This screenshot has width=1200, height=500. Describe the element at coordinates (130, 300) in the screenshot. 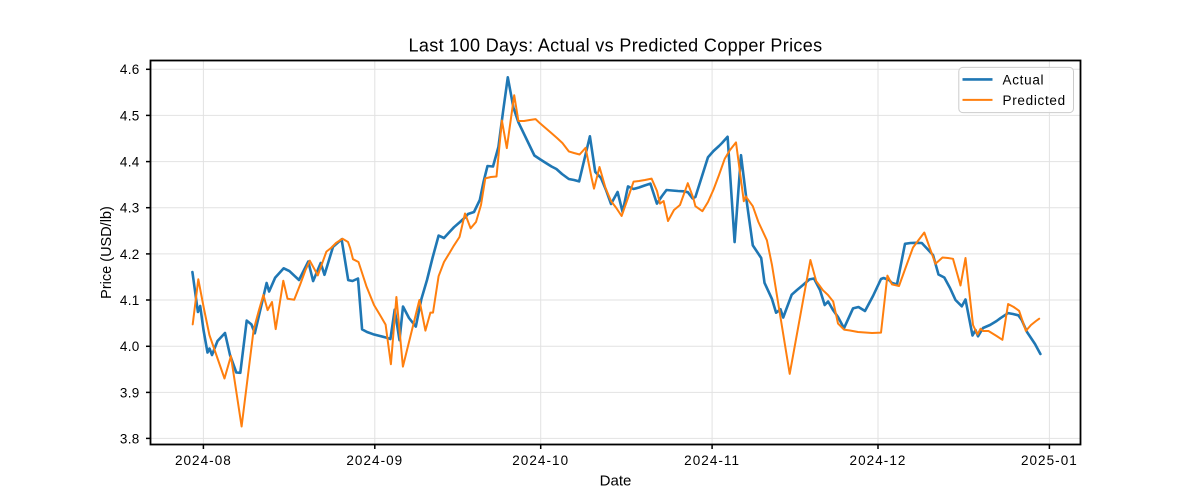

I see `svg-text: 4.1` at that location.